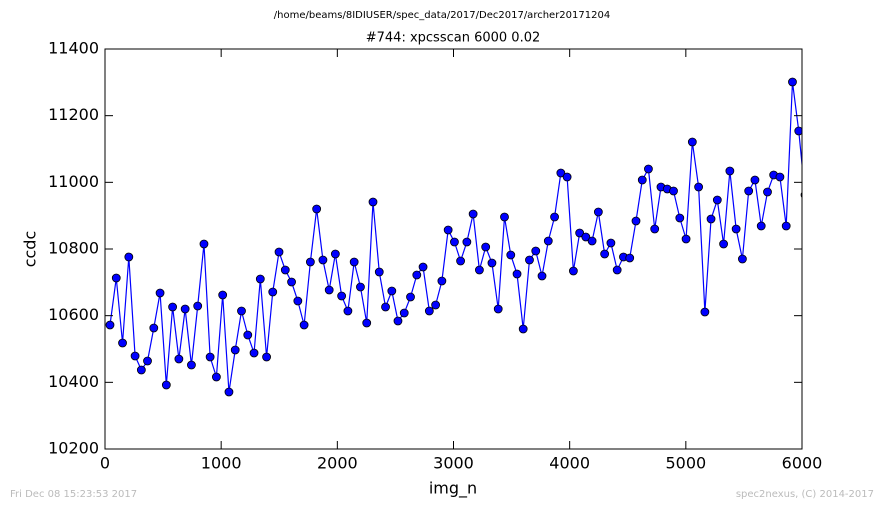 Image resolution: width=884 pixels, height=509 pixels. Describe the element at coordinates (453, 463) in the screenshot. I see `x-tick-label: 3000` at that location.